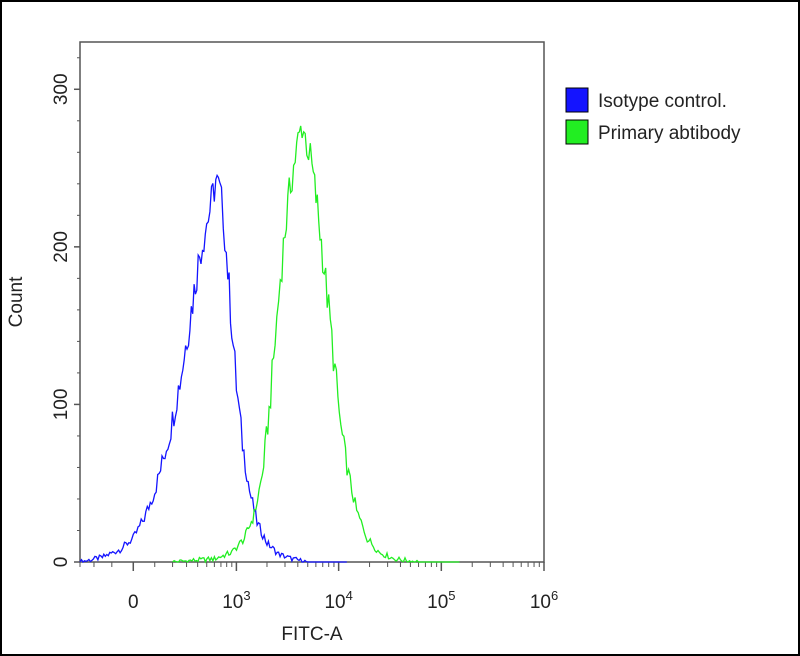 The width and height of the screenshot is (800, 656). I want to click on x-tick-label: 0, so click(133, 602).